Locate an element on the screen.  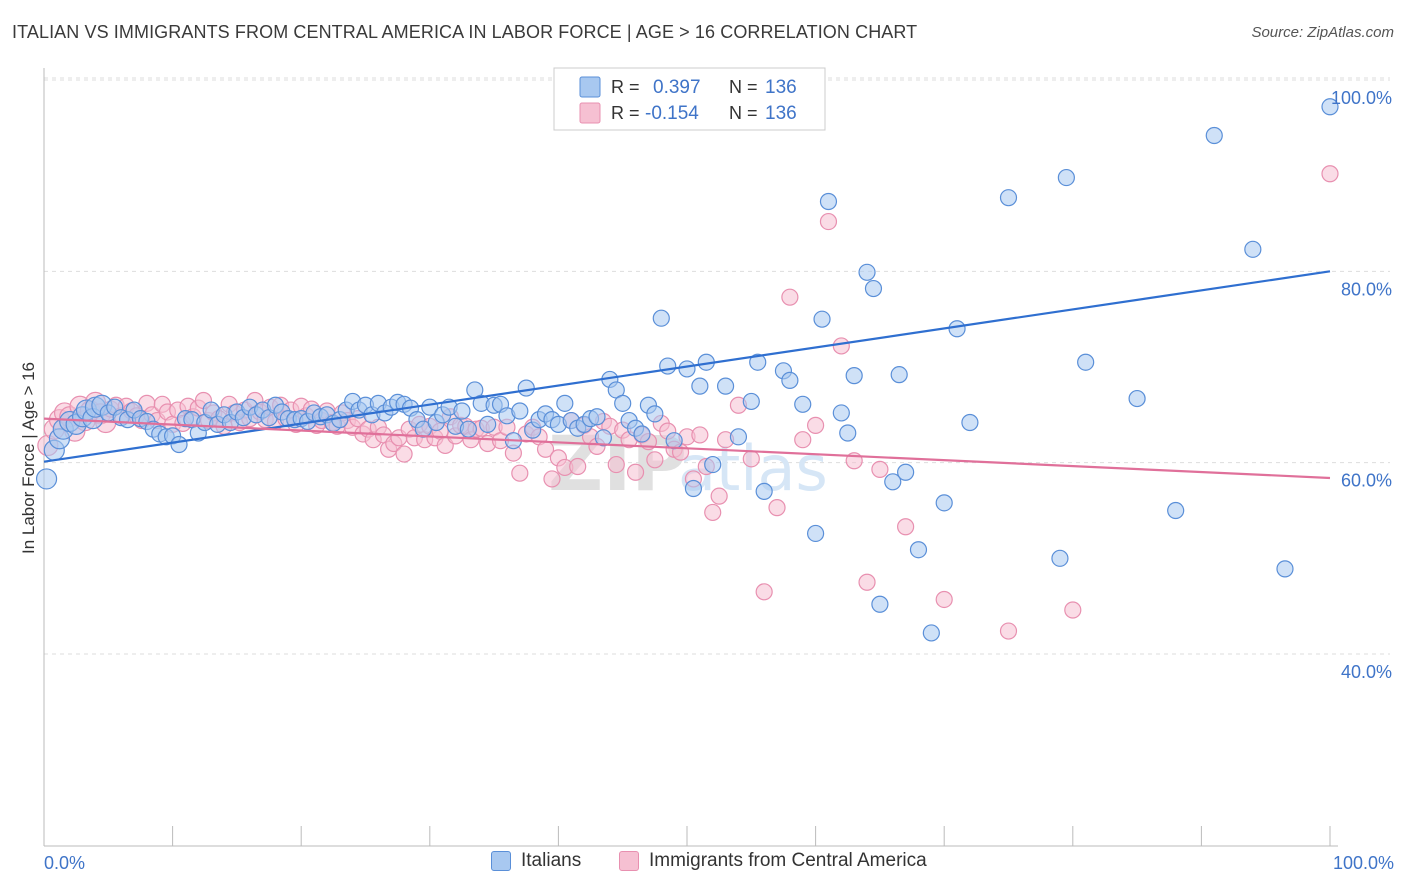
stats-n-value-1: 136 is located at coordinates (781, 87).